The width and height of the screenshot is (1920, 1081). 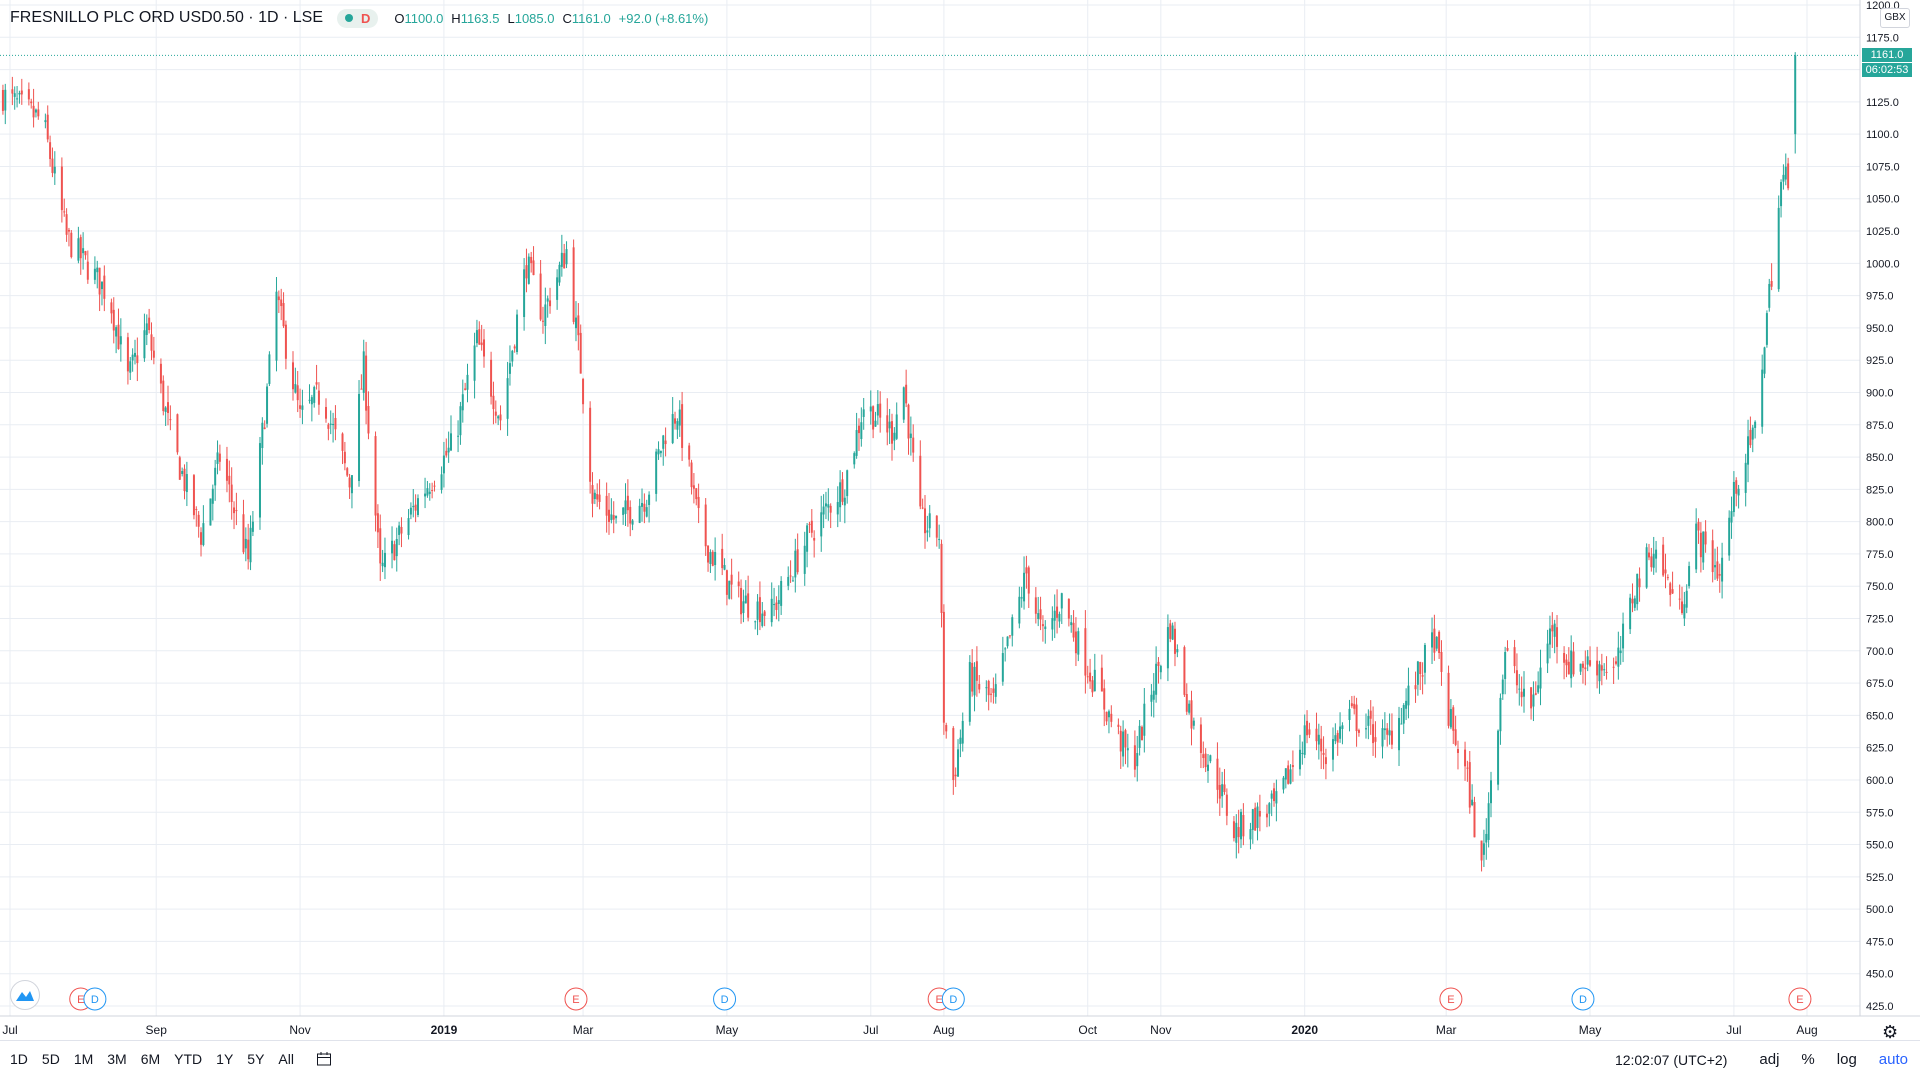 What do you see at coordinates (150, 1059) in the screenshot?
I see `range-6m-button: 6M` at bounding box center [150, 1059].